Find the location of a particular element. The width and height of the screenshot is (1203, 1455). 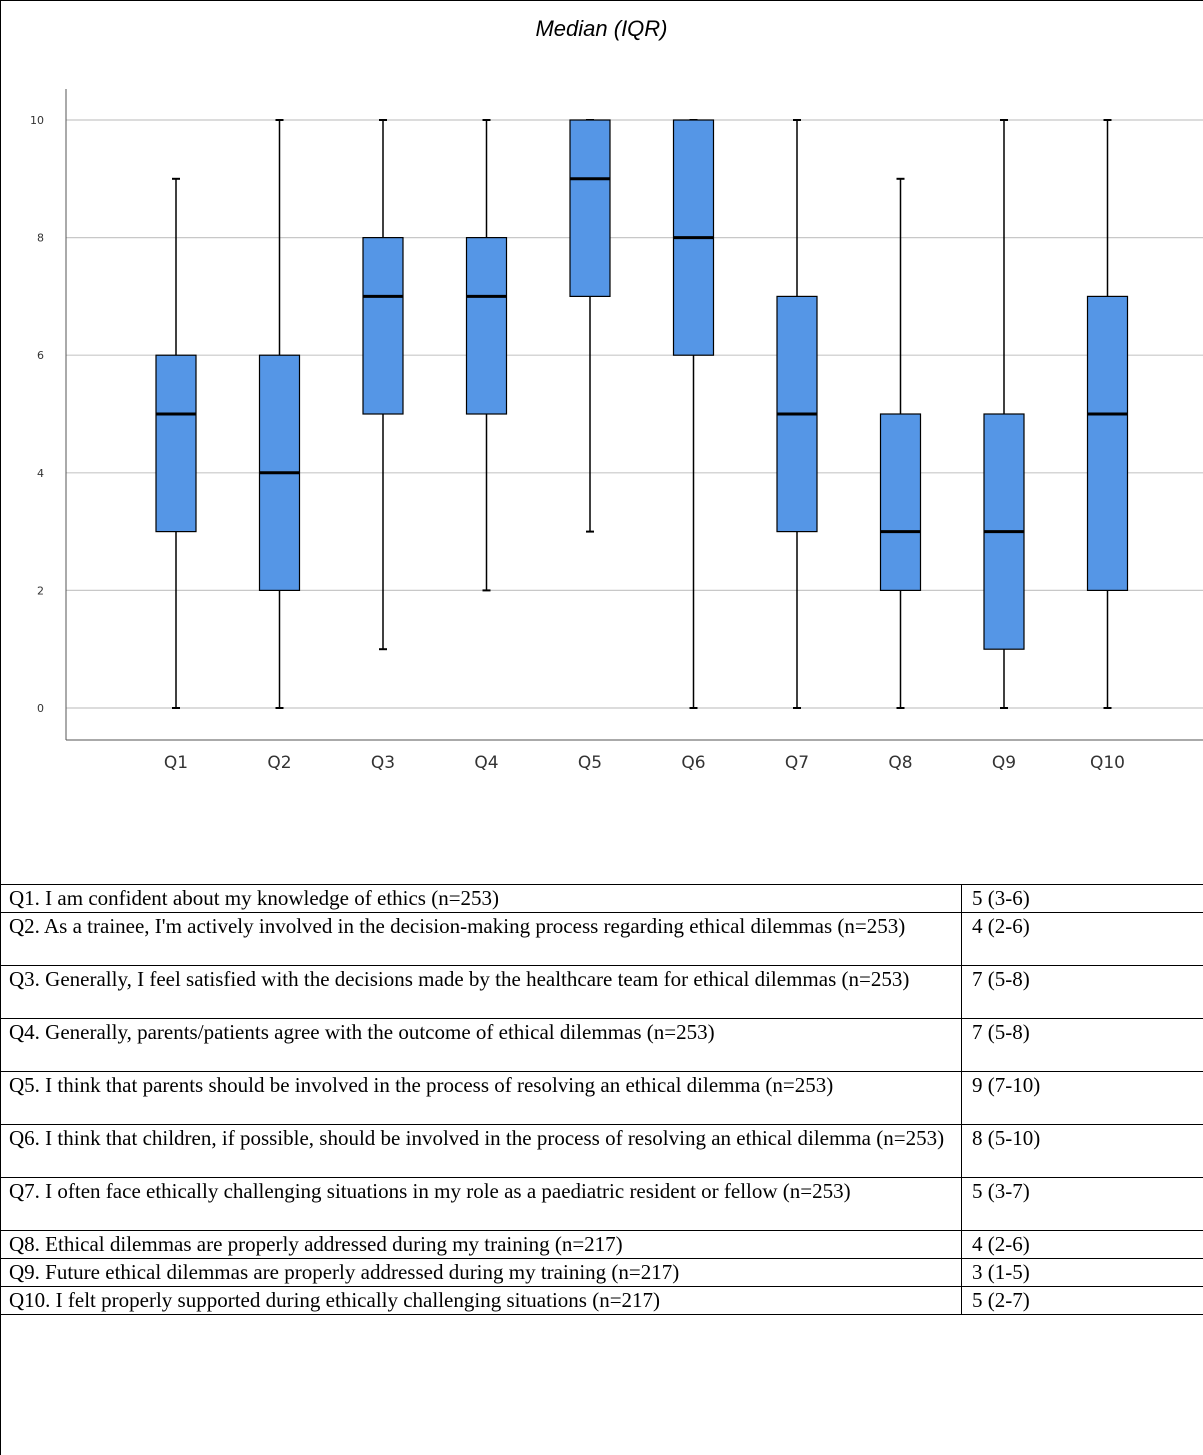

chart-title: Median (IQR) is located at coordinates (601, 28).